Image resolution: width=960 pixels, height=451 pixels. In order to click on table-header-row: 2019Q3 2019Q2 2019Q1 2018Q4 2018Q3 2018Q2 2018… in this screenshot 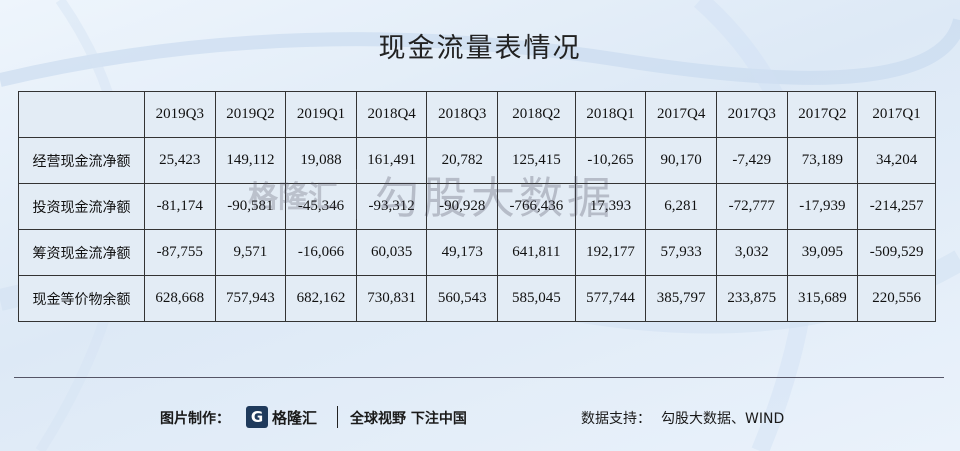, I will do `click(477, 114)`.